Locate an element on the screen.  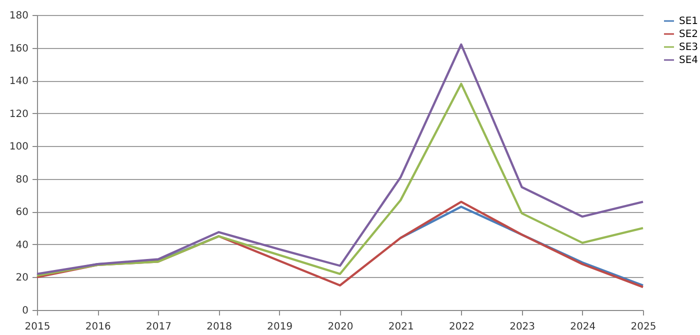
x-tick-label: 2021 is located at coordinates (401, 327).